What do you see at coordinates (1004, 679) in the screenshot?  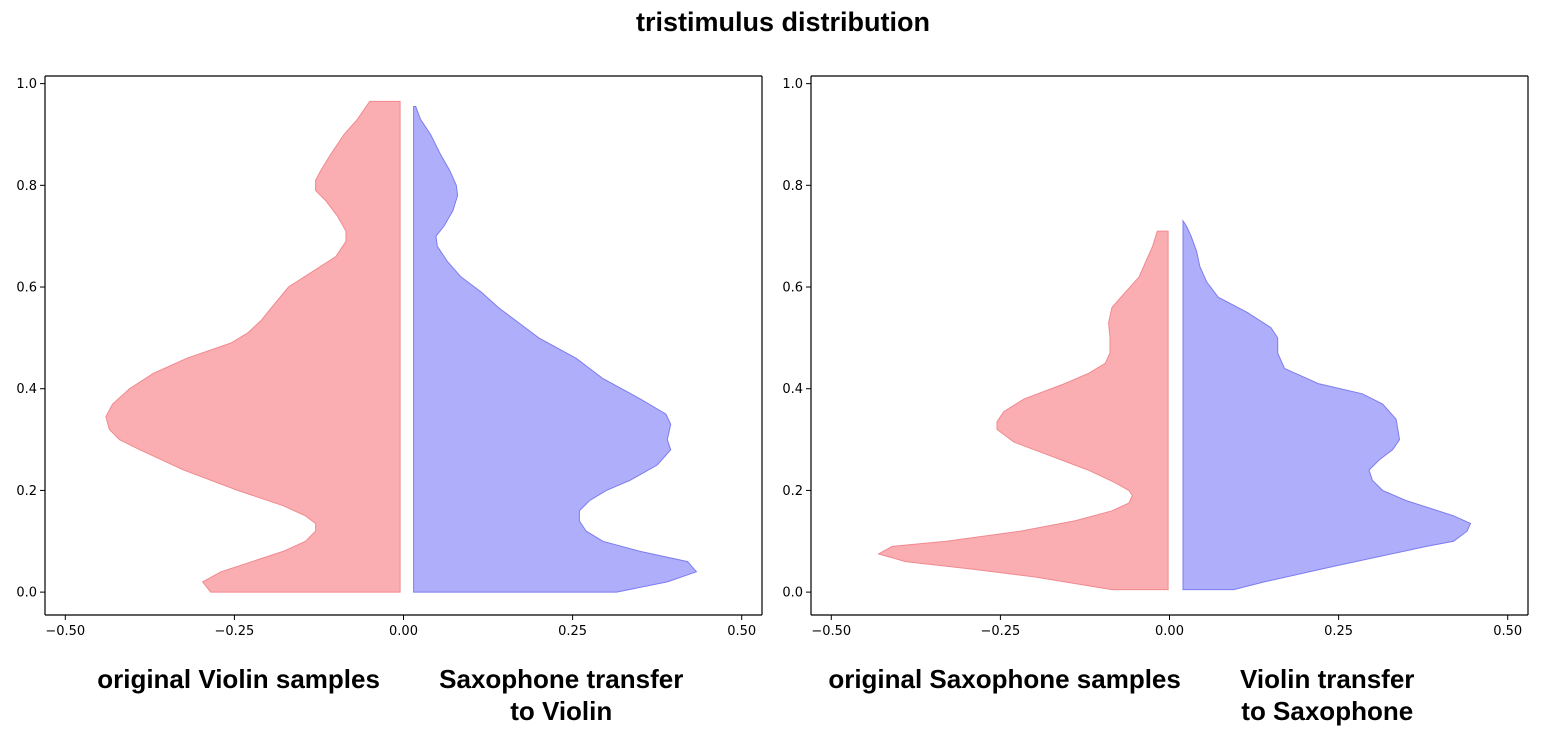 I see `group-label-1: original Saxophone samples` at bounding box center [1004, 679].